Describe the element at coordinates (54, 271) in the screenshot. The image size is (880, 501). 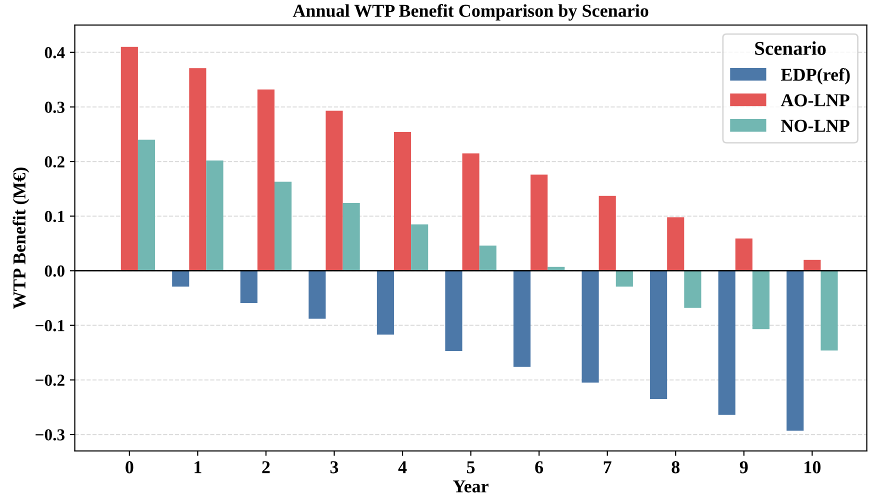
I see `y-tick-label: 0.0` at that location.